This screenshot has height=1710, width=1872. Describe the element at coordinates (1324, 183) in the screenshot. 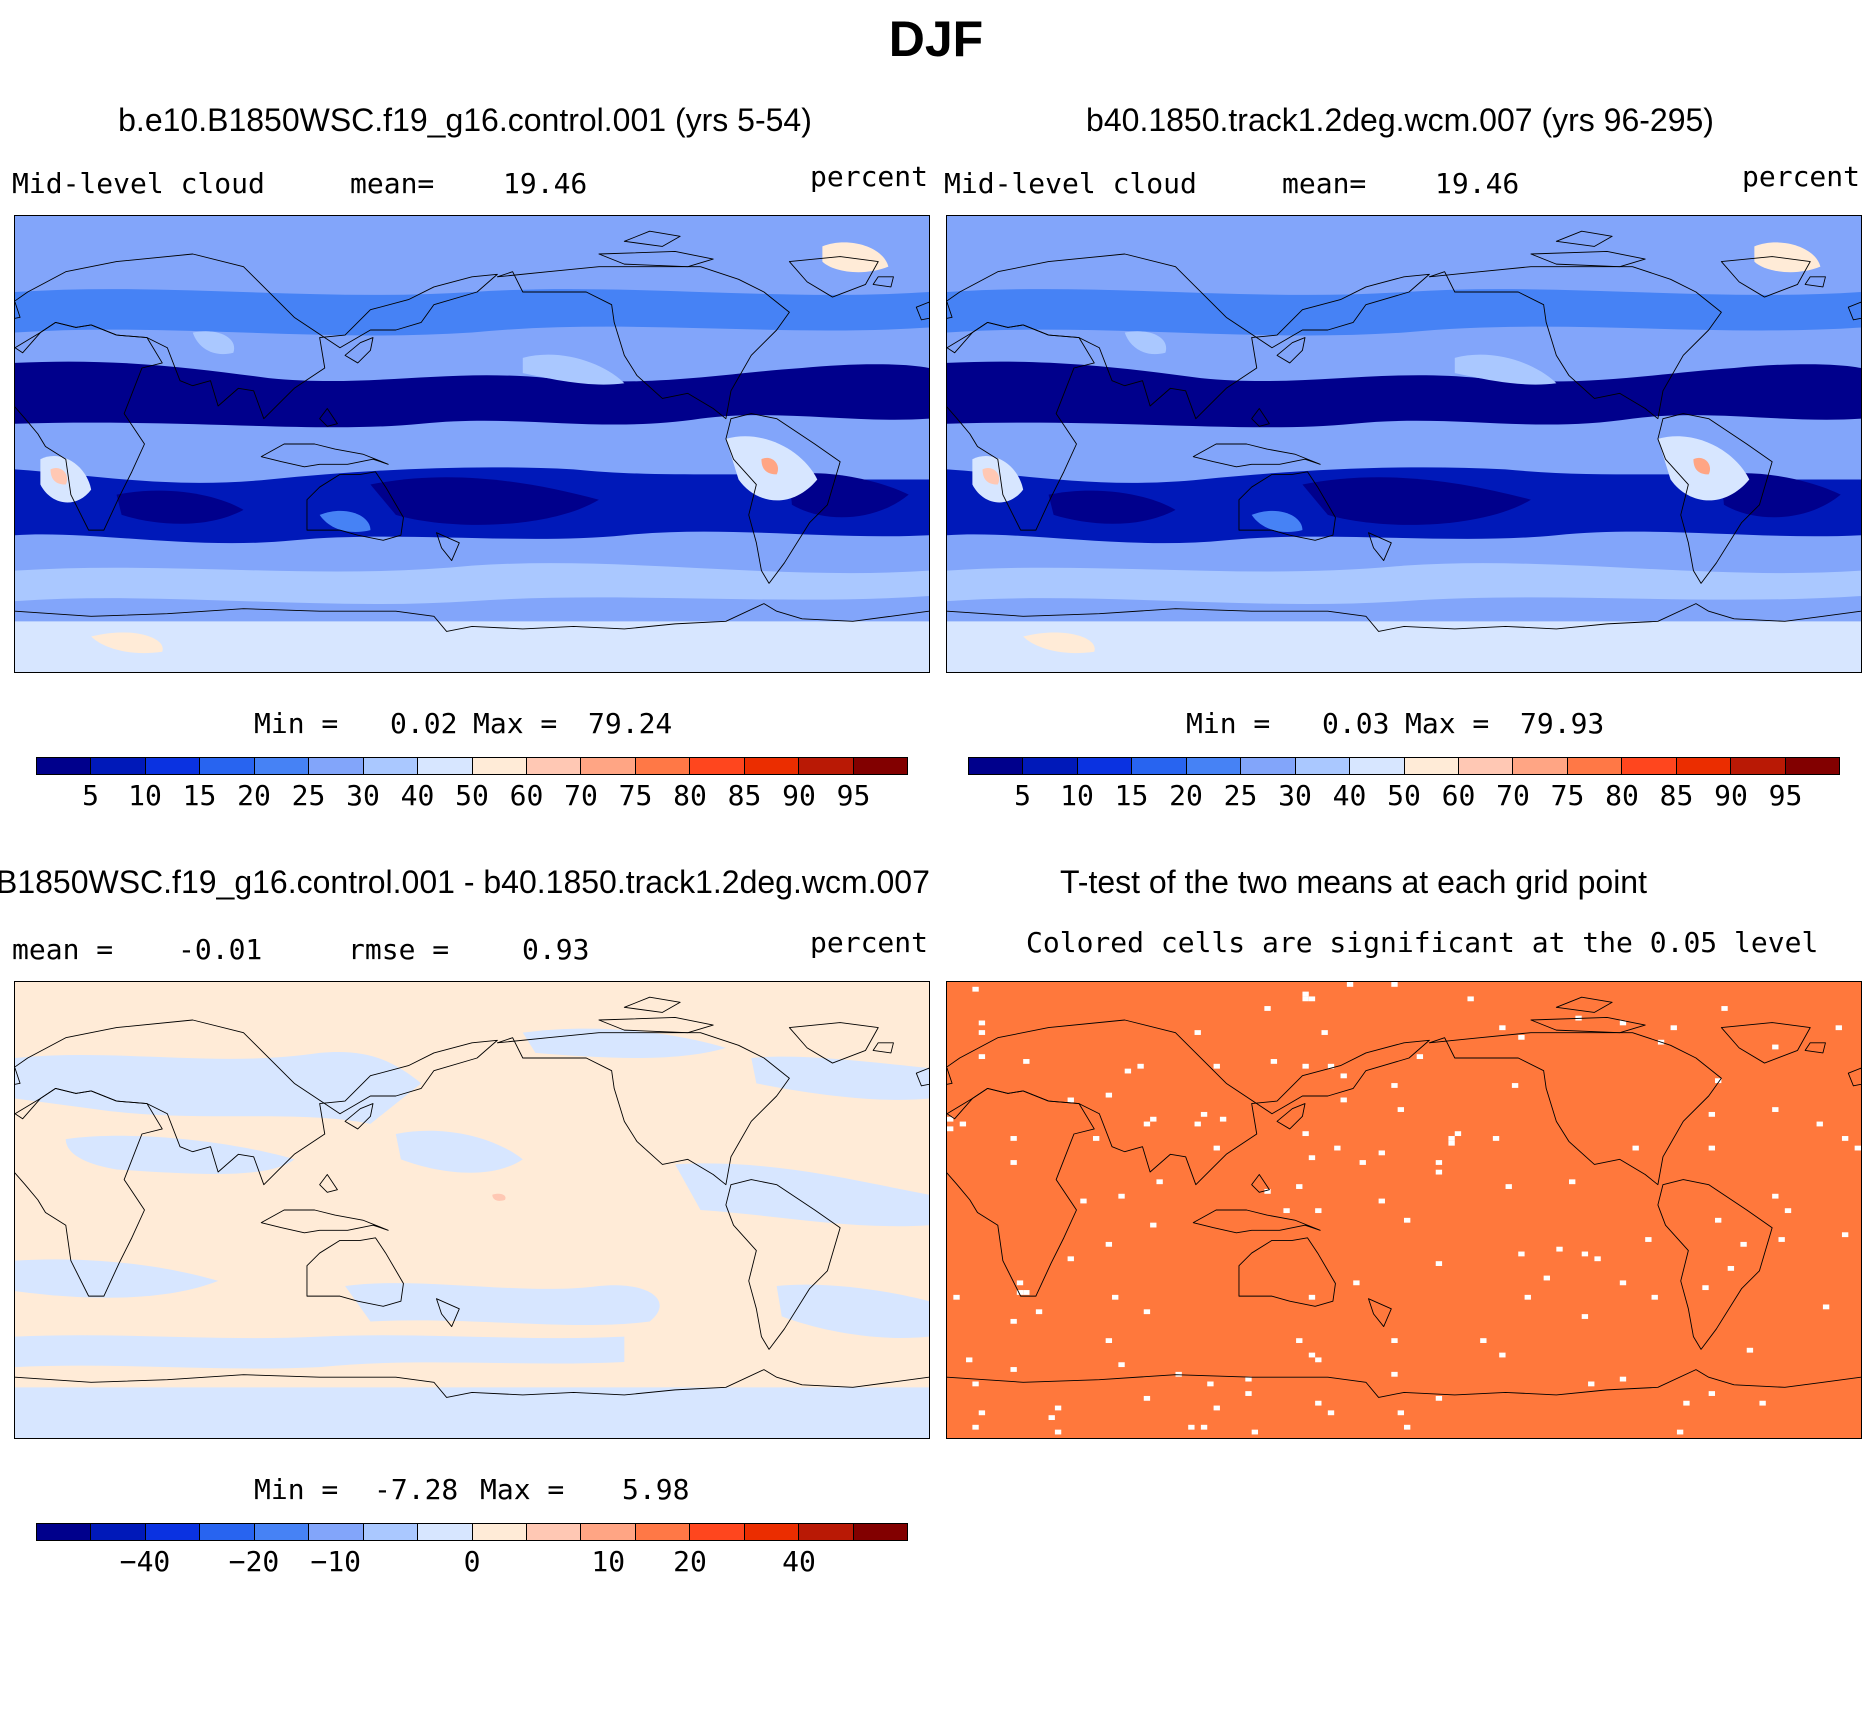

I see `panel2-mean-label: mean=` at that location.